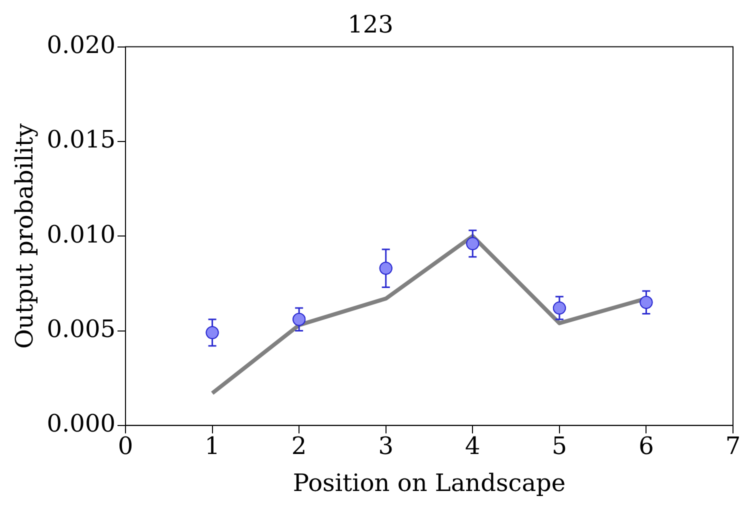  I want to click on x-axis-title: Position on Landscape, so click(429, 482).